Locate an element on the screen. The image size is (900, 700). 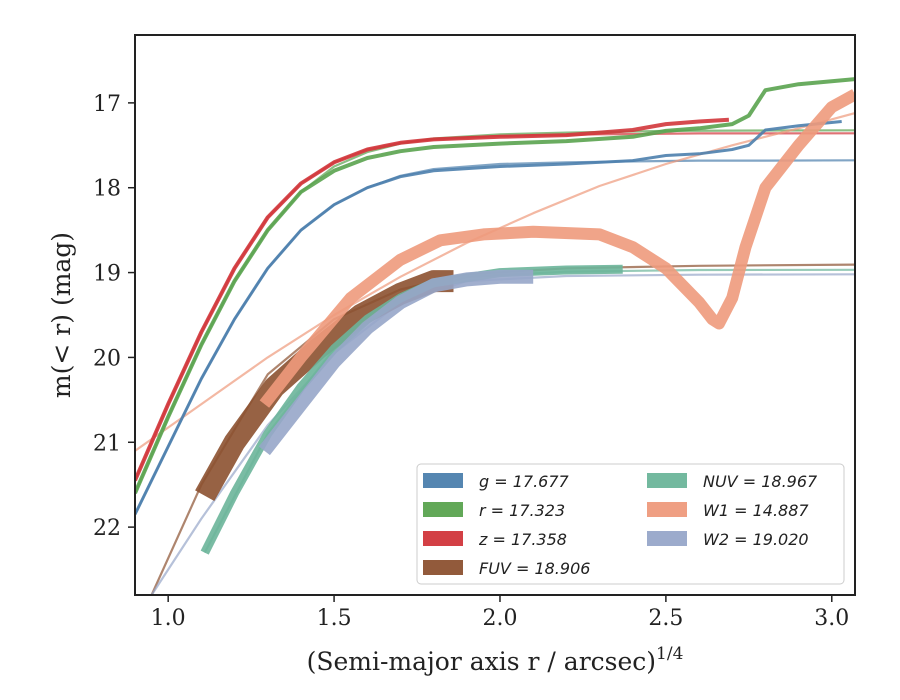
legend-label-r: r = 17.323 is located at coordinates (522, 510).